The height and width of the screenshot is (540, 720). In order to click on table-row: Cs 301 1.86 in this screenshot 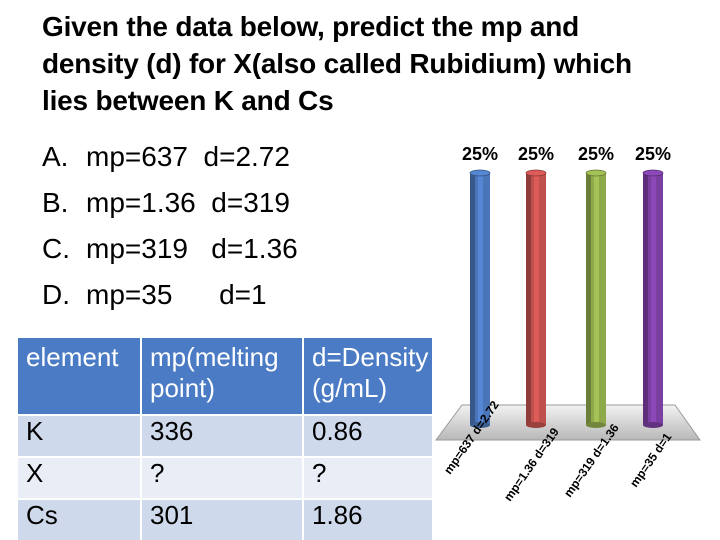, I will do `click(225, 519)`.